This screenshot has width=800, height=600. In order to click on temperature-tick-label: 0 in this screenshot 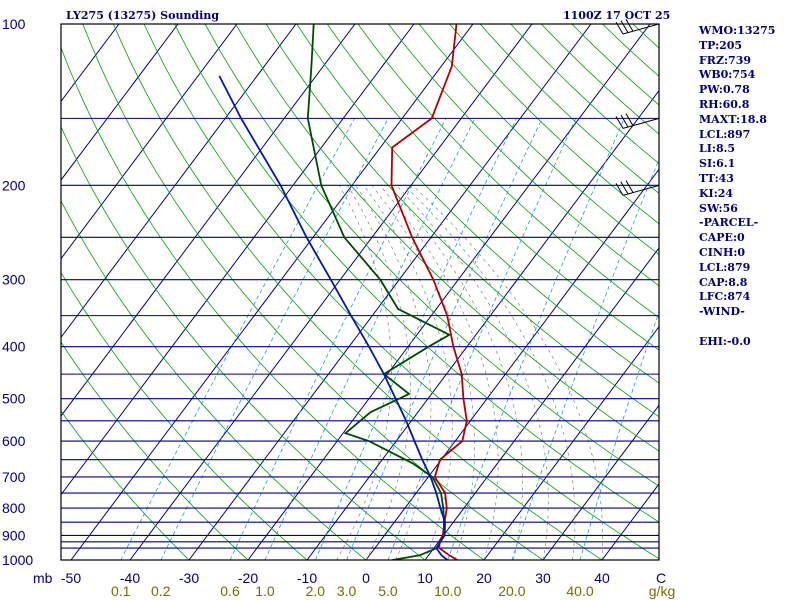, I will do `click(366, 578)`.